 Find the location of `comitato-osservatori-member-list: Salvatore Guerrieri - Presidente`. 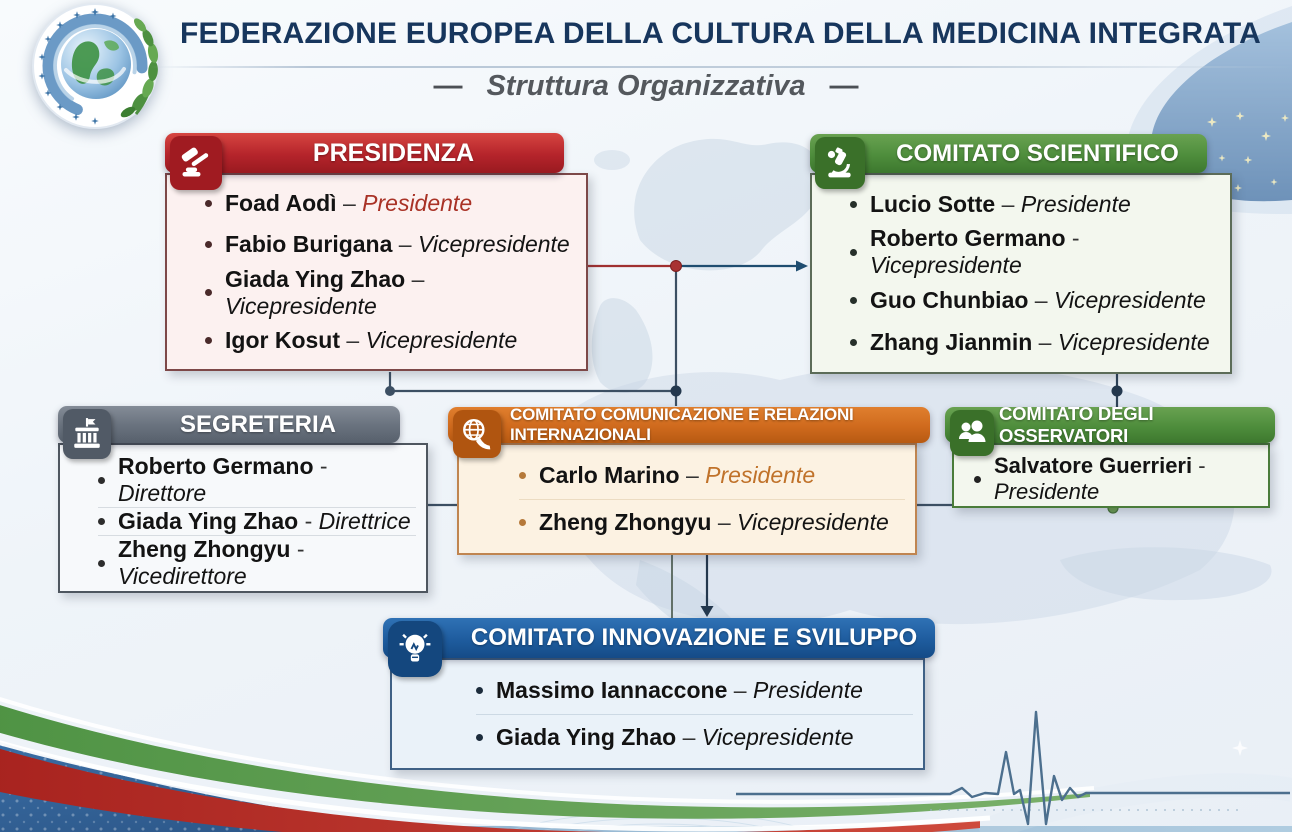

comitato-osservatori-member-list: Salvatore Guerrieri - Presidente is located at coordinates (1111, 475).